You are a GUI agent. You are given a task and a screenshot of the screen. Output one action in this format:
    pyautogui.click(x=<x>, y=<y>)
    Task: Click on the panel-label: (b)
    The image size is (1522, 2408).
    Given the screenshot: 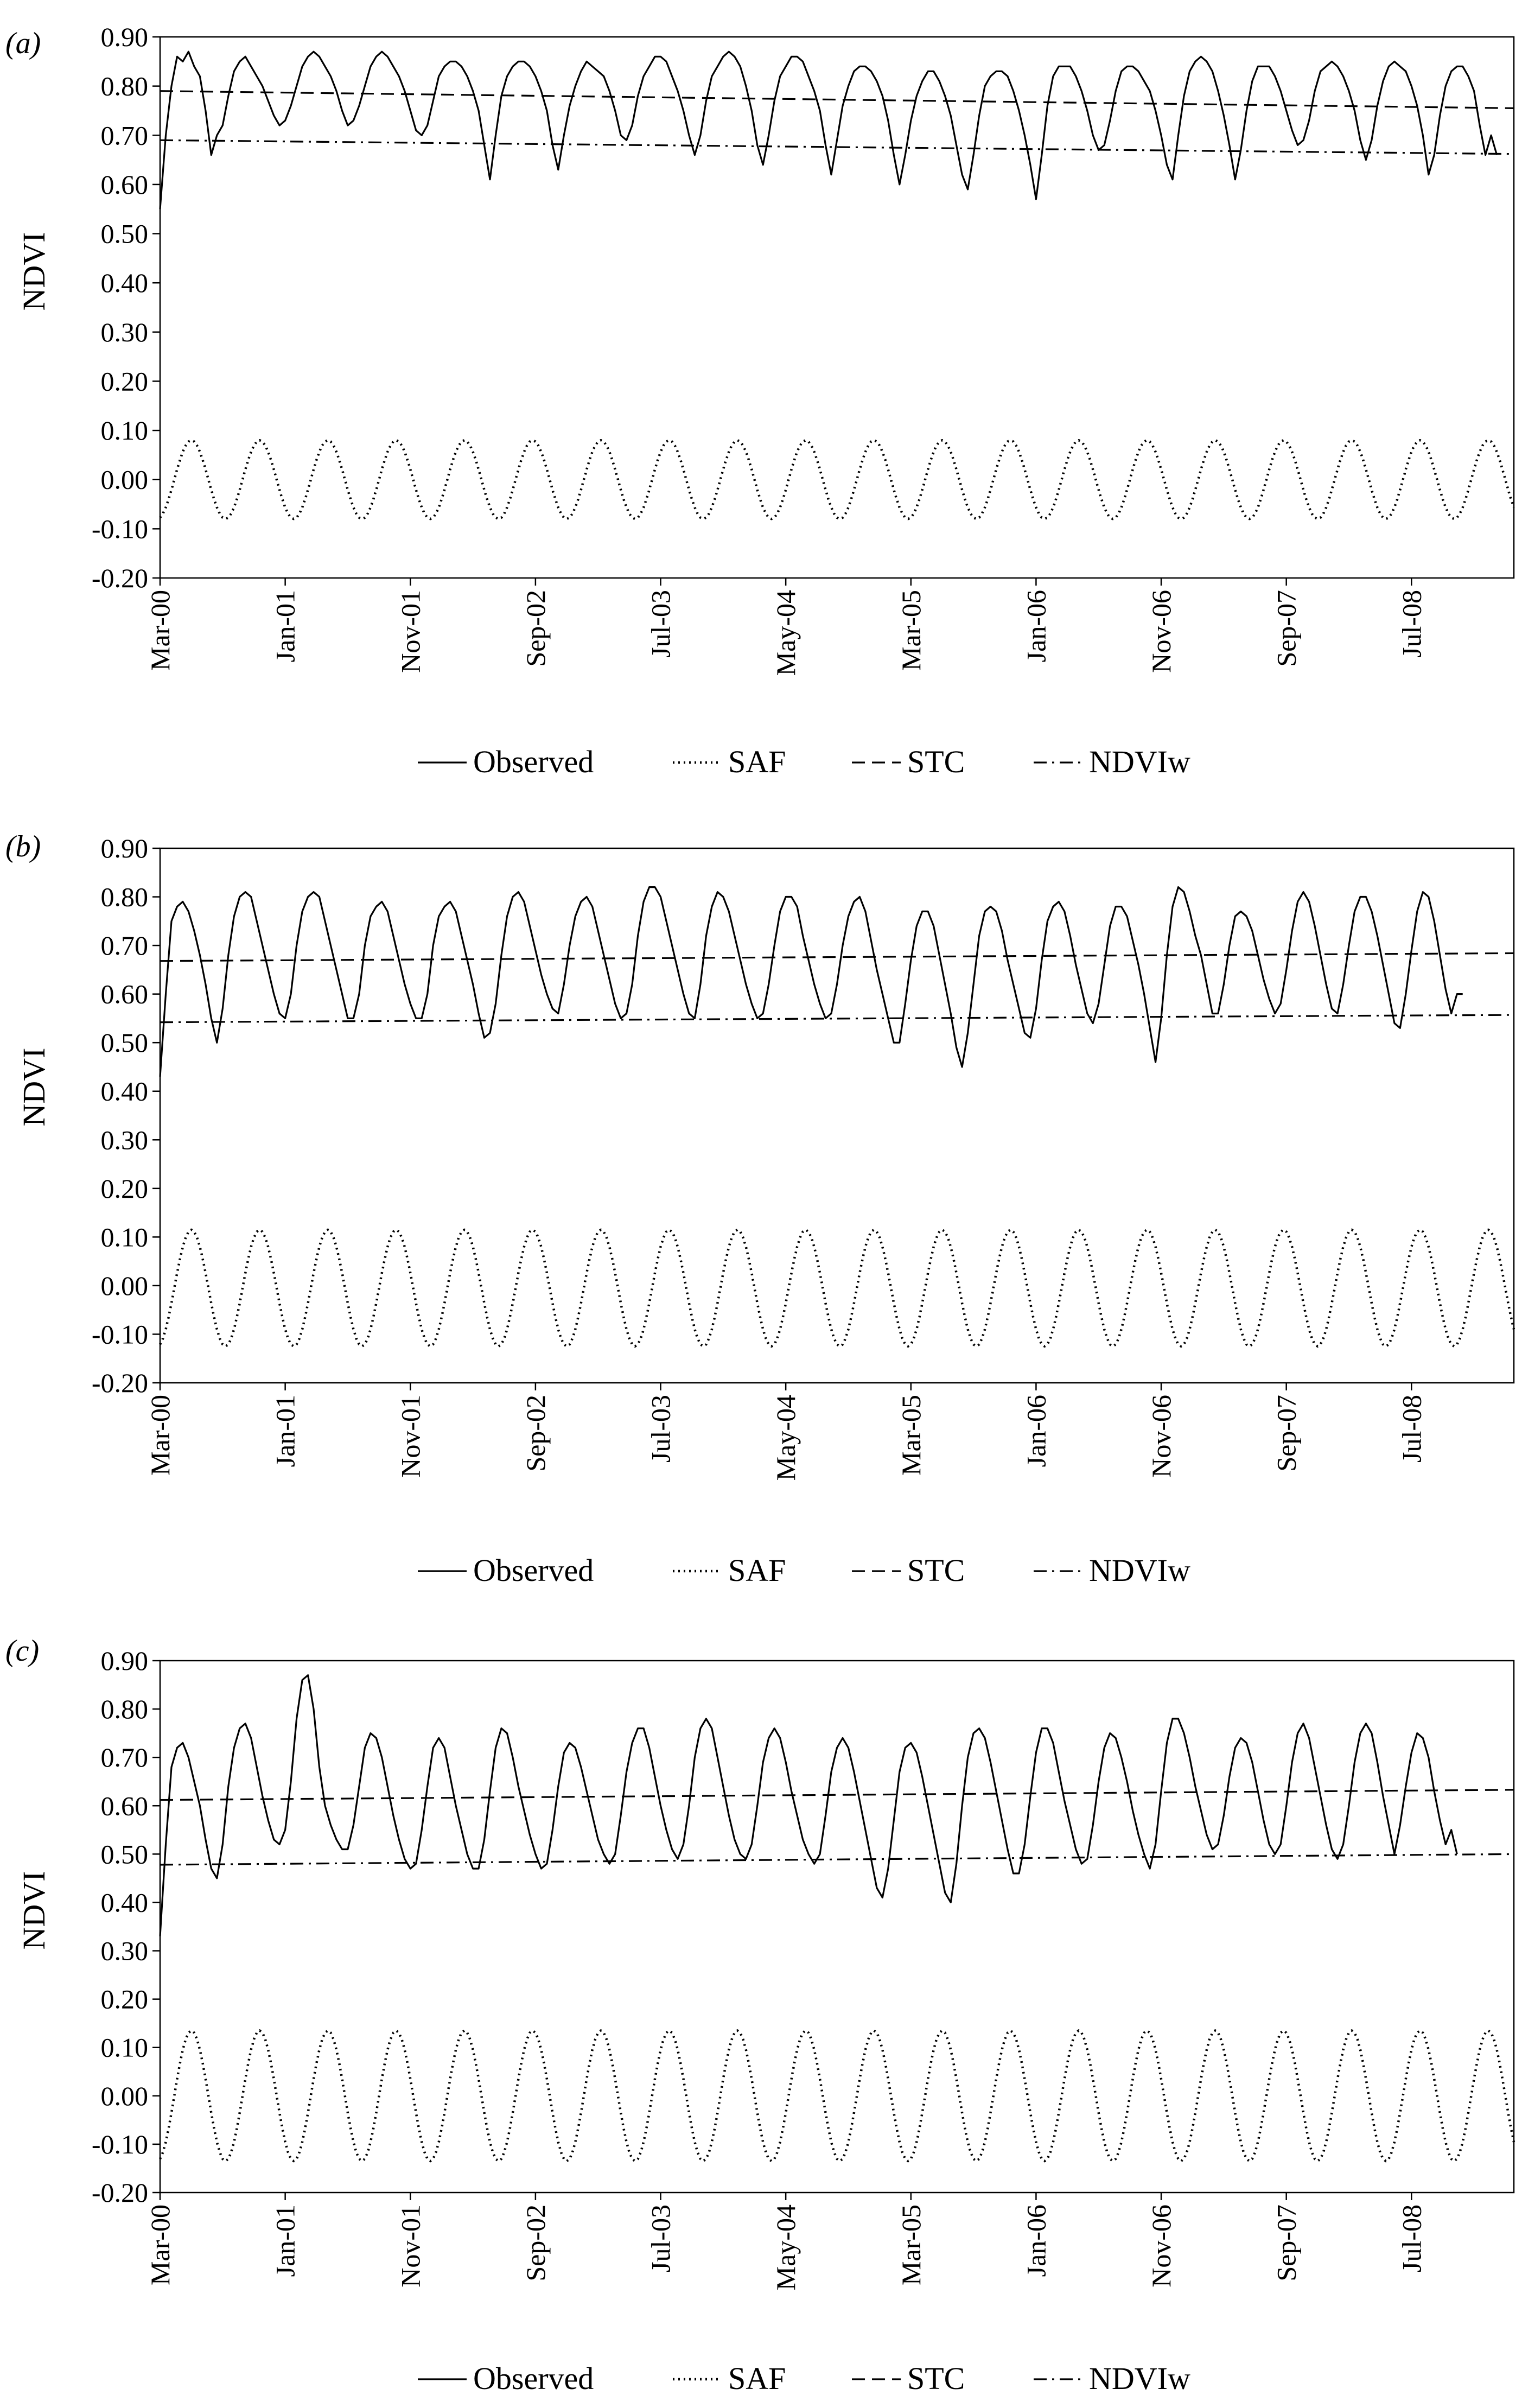 What is the action you would take?
    pyautogui.click(x=23, y=846)
    